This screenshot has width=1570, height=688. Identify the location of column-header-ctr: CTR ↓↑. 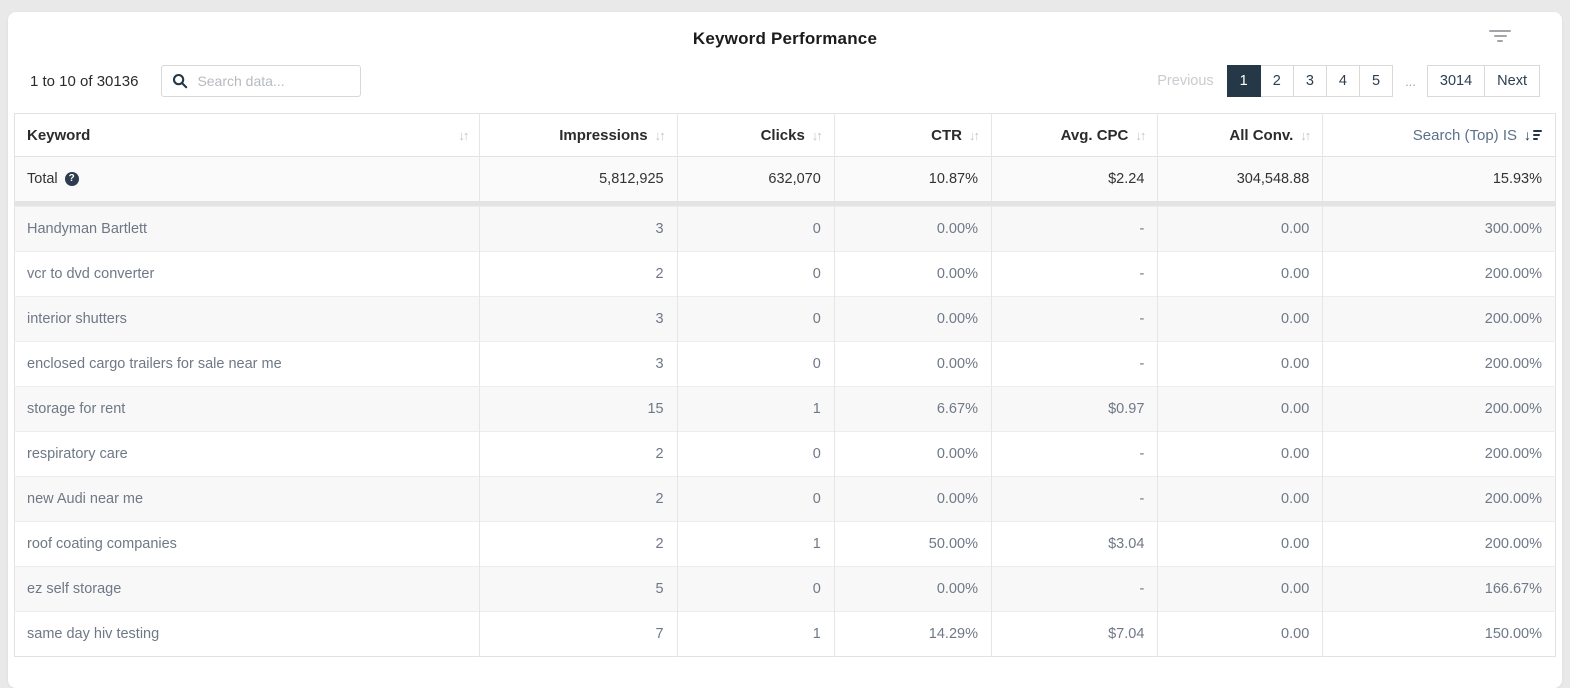
(913, 135).